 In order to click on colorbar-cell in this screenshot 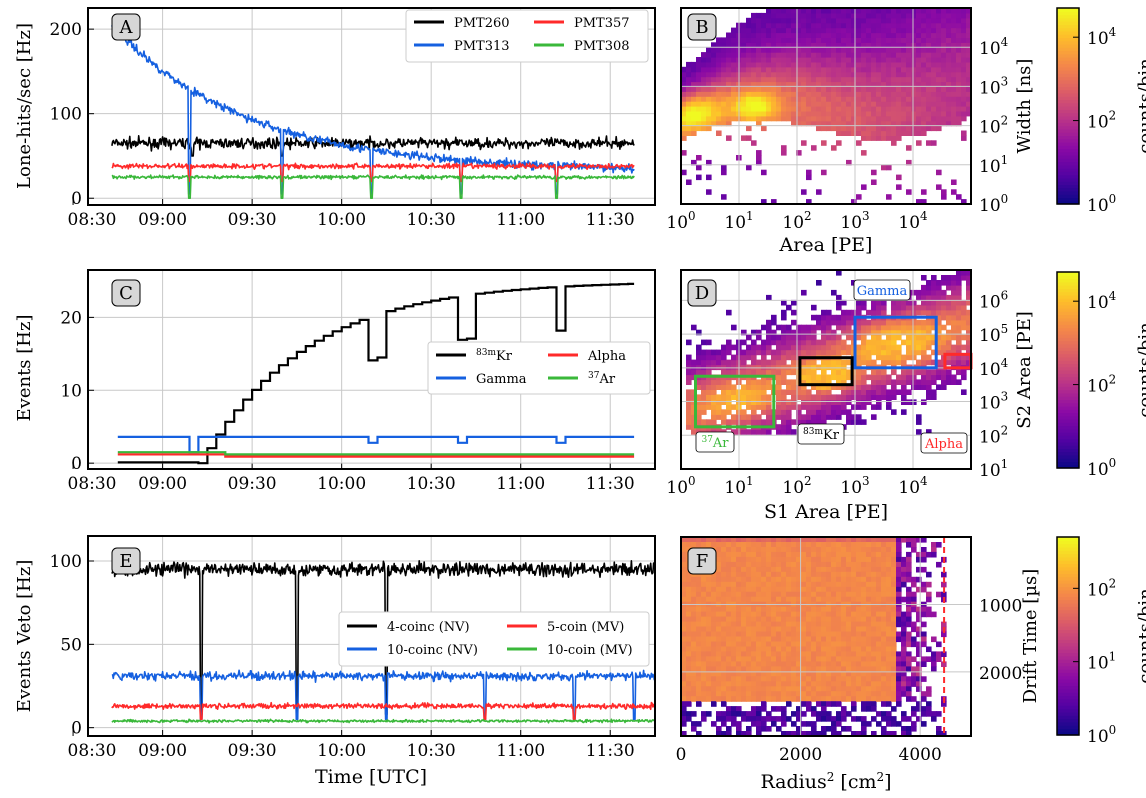, I will do `click(1068, 274)`.